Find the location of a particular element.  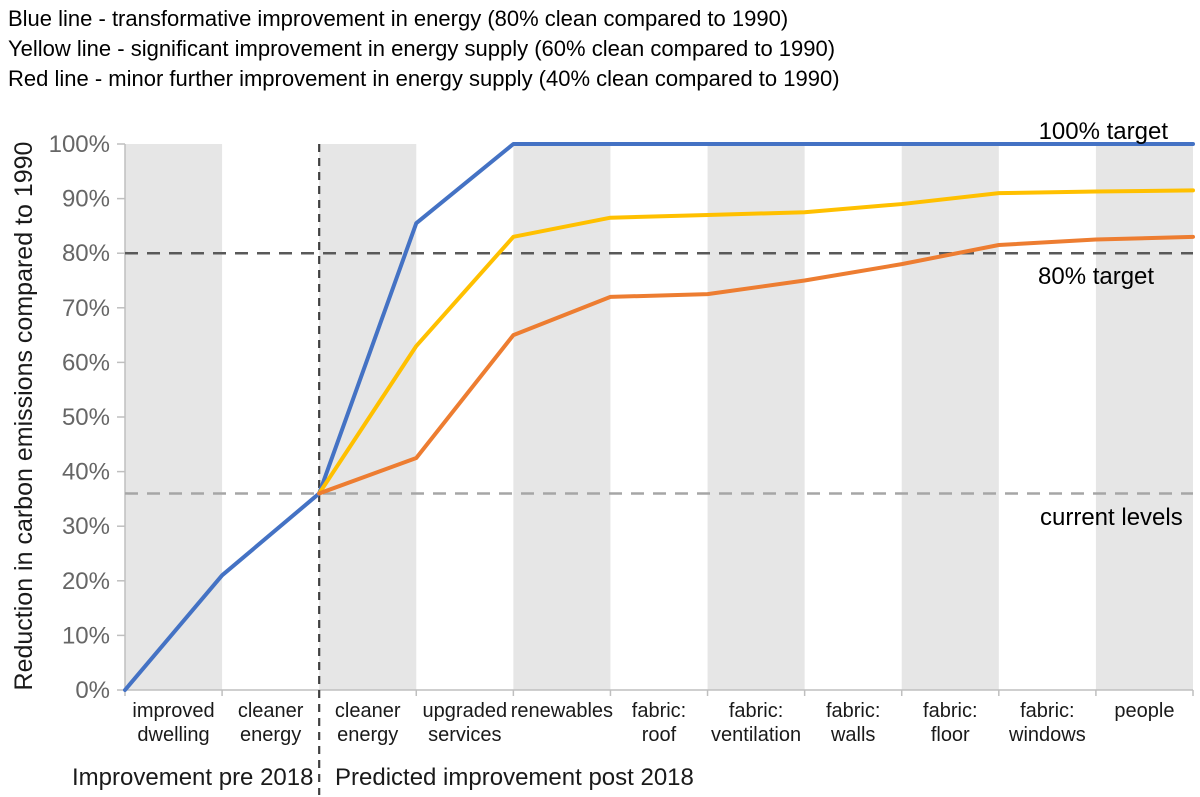

category-label: renewables is located at coordinates (562, 711).